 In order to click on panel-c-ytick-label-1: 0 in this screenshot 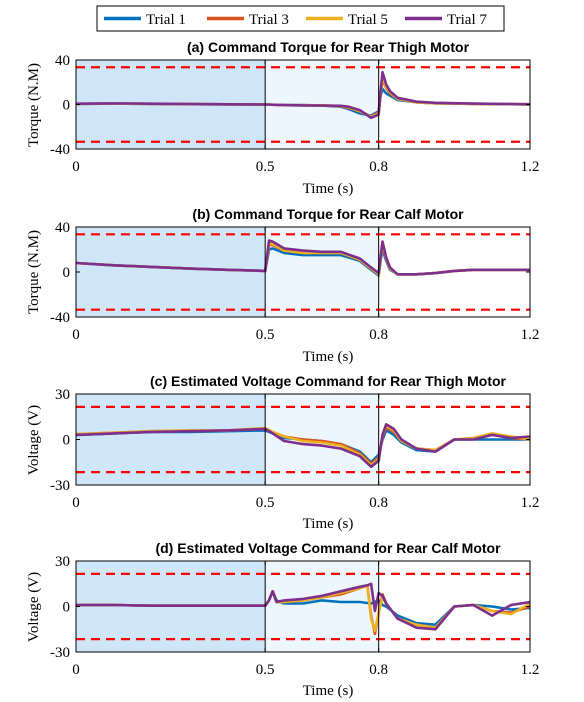, I will do `click(67, 441)`.